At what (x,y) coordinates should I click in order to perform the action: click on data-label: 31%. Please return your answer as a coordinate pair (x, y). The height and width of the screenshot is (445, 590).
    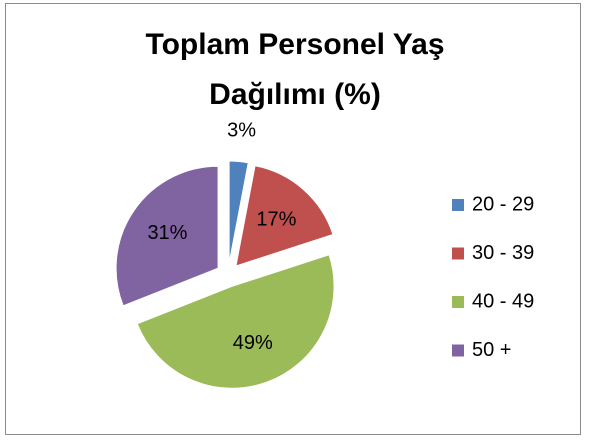
    Looking at the image, I should click on (167, 233).